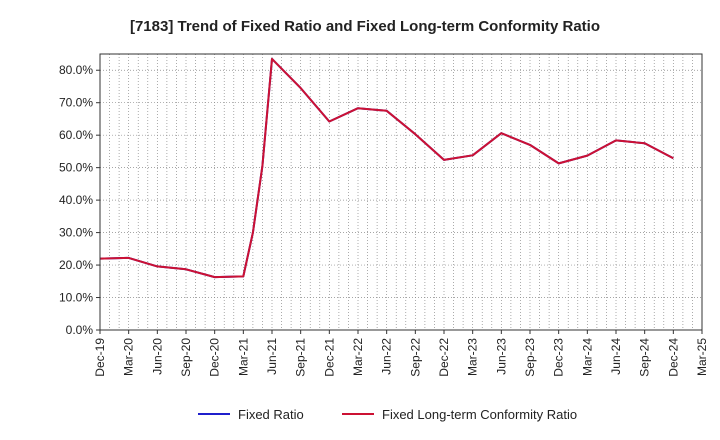 Image resolution: width=720 pixels, height=440 pixels. I want to click on y-tick-label: 10.0%, so click(76, 298).